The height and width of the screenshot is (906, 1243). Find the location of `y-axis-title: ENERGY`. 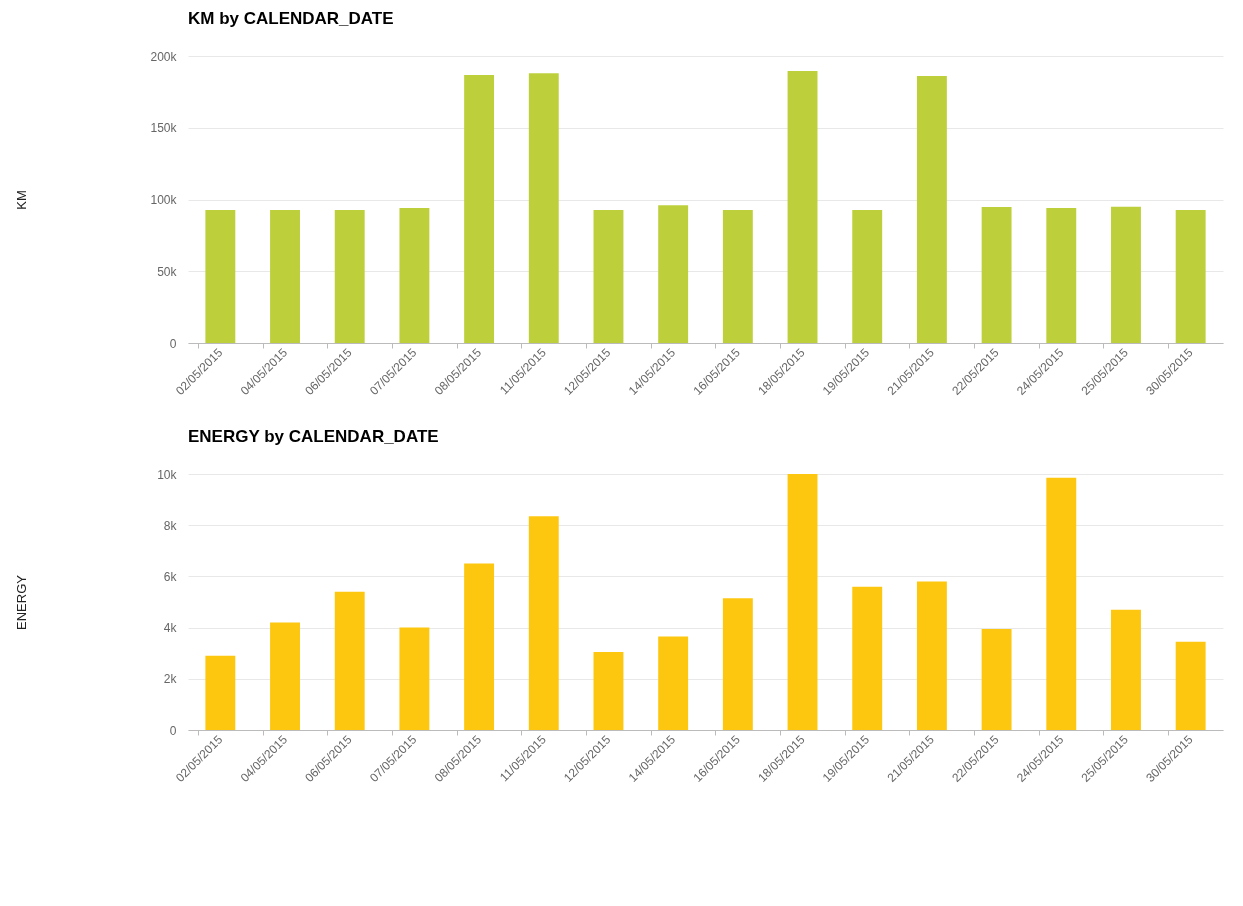

y-axis-title: ENERGY is located at coordinates (21, 602).